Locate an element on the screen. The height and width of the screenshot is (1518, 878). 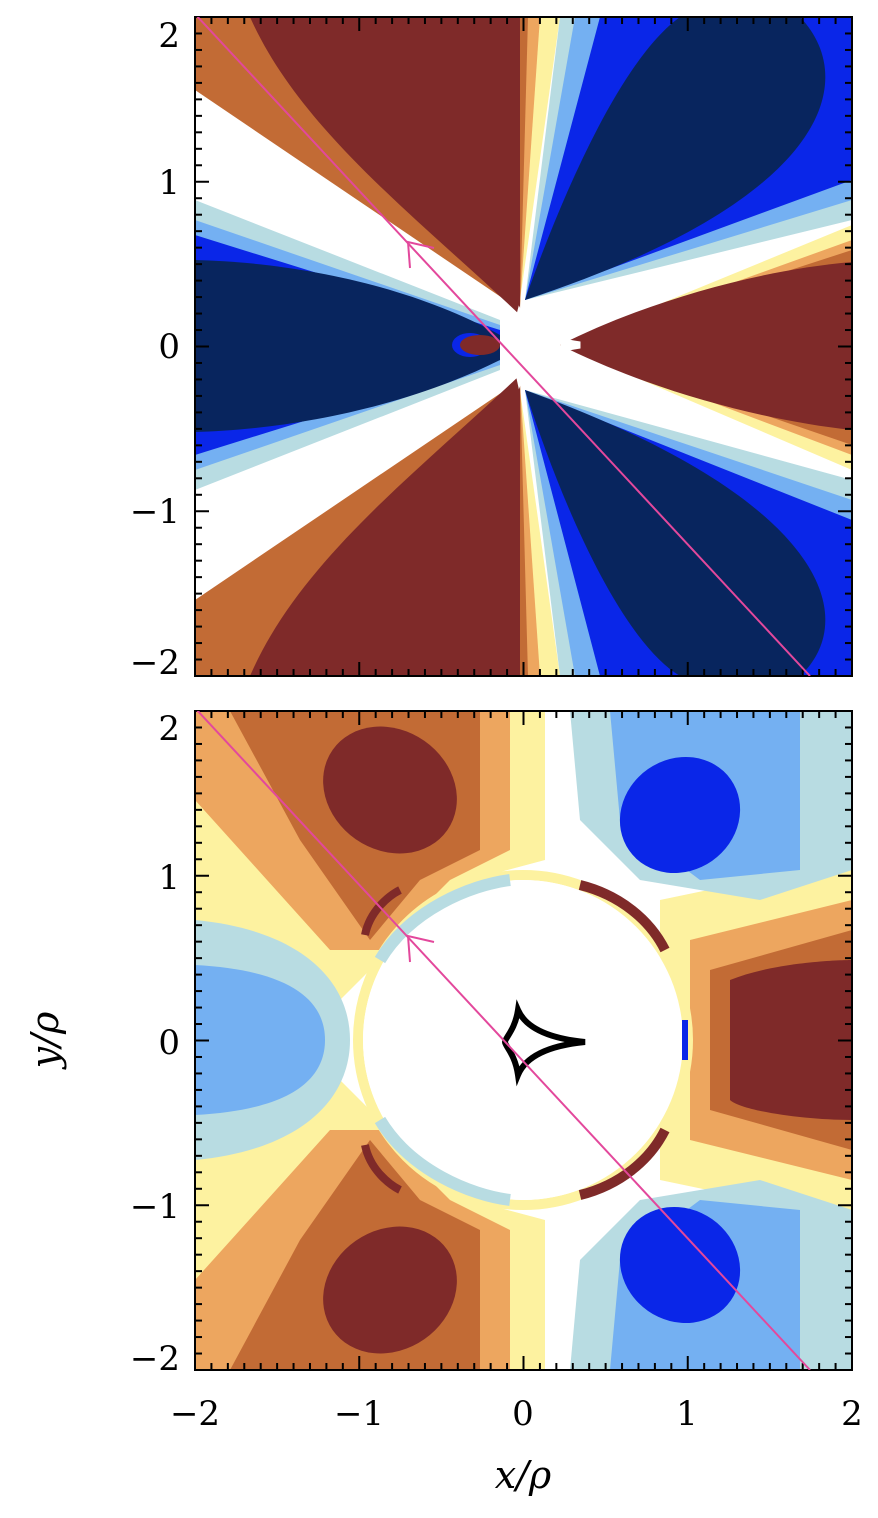
bottom-trajectory-arrow is located at coordinates (420, 948).